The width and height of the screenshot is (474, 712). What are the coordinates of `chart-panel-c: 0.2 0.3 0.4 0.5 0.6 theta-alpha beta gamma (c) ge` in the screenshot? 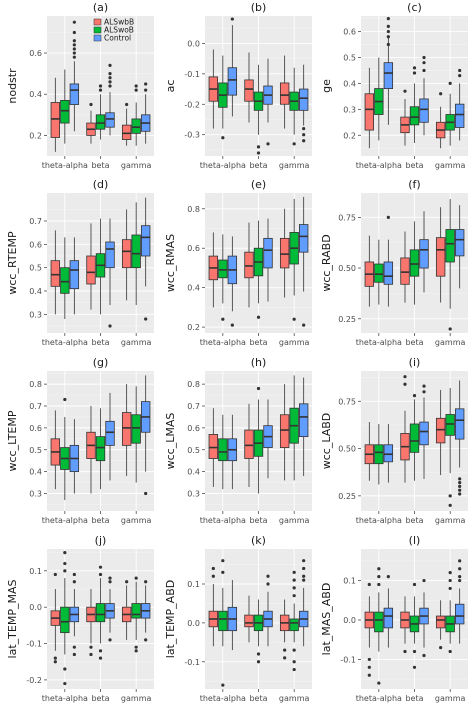 It's located at (394, 85).